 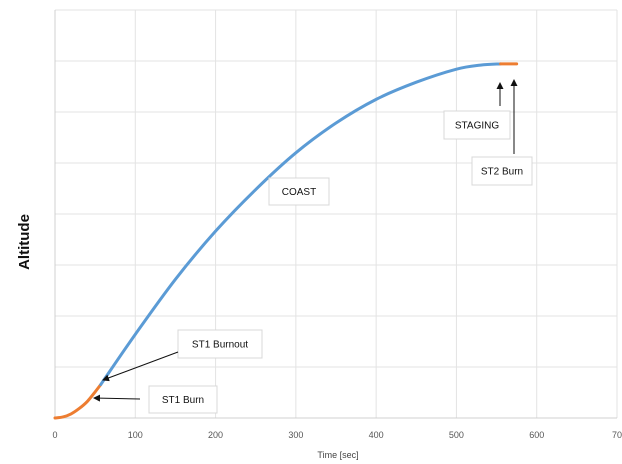 What do you see at coordinates (24, 242) in the screenshot?
I see `y-axis-label: Altitude` at bounding box center [24, 242].